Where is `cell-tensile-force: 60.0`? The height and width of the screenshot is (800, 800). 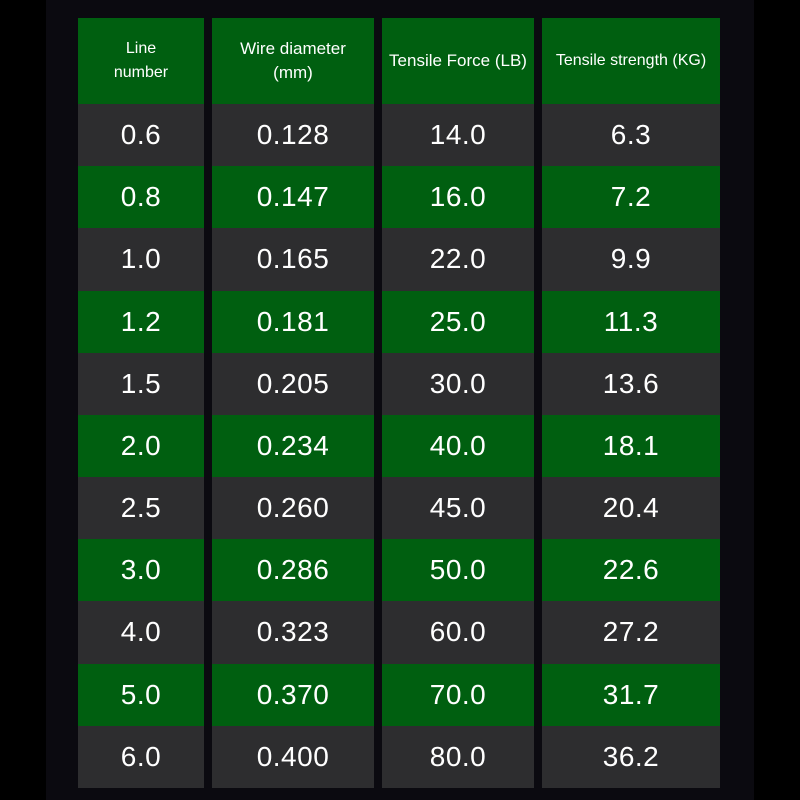
cell-tensile-force: 60.0 is located at coordinates (458, 632).